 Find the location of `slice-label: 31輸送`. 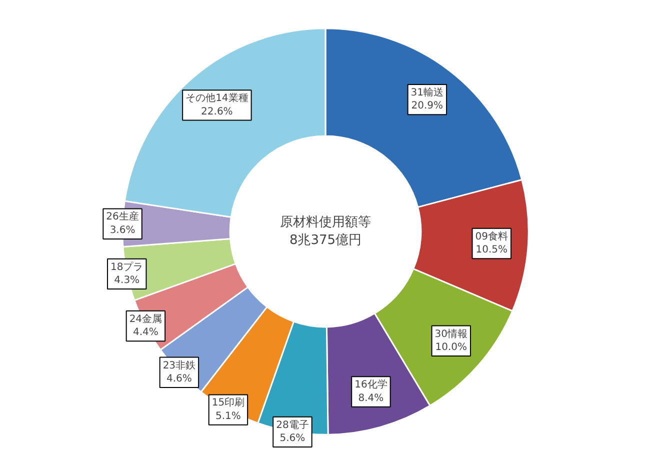

slice-label: 31輸送 is located at coordinates (427, 92).